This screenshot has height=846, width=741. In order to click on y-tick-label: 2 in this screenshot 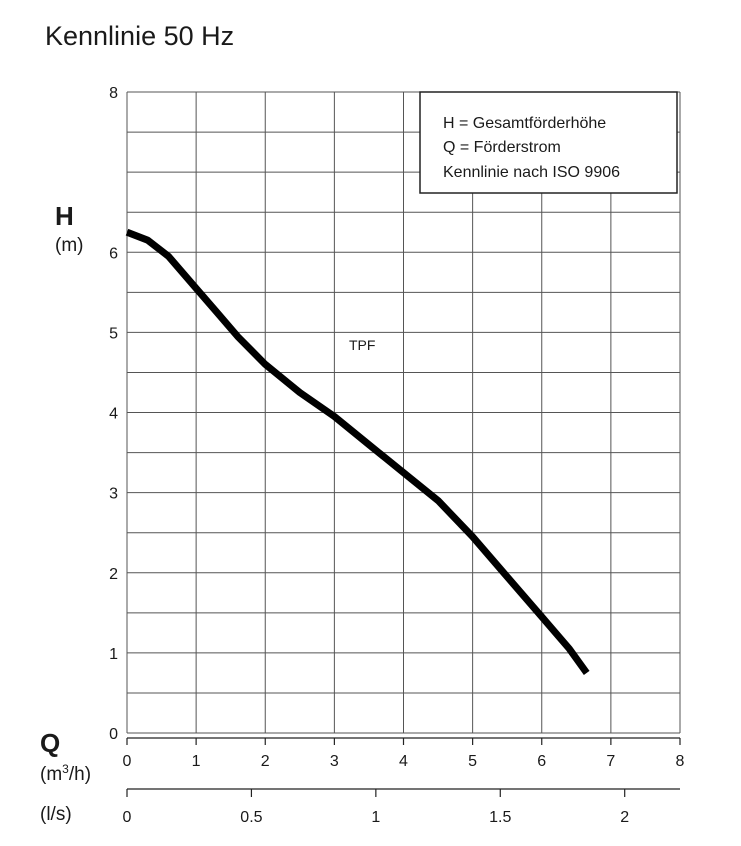, I will do `click(113, 574)`.